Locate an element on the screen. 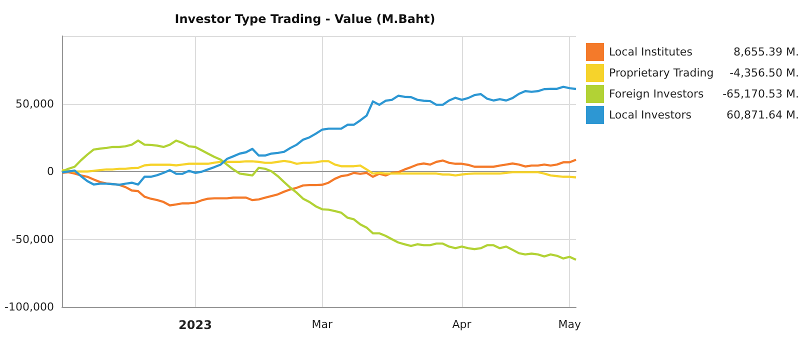 This screenshot has height=349, width=812. y-tick-label: -50,000 is located at coordinates (33, 239).